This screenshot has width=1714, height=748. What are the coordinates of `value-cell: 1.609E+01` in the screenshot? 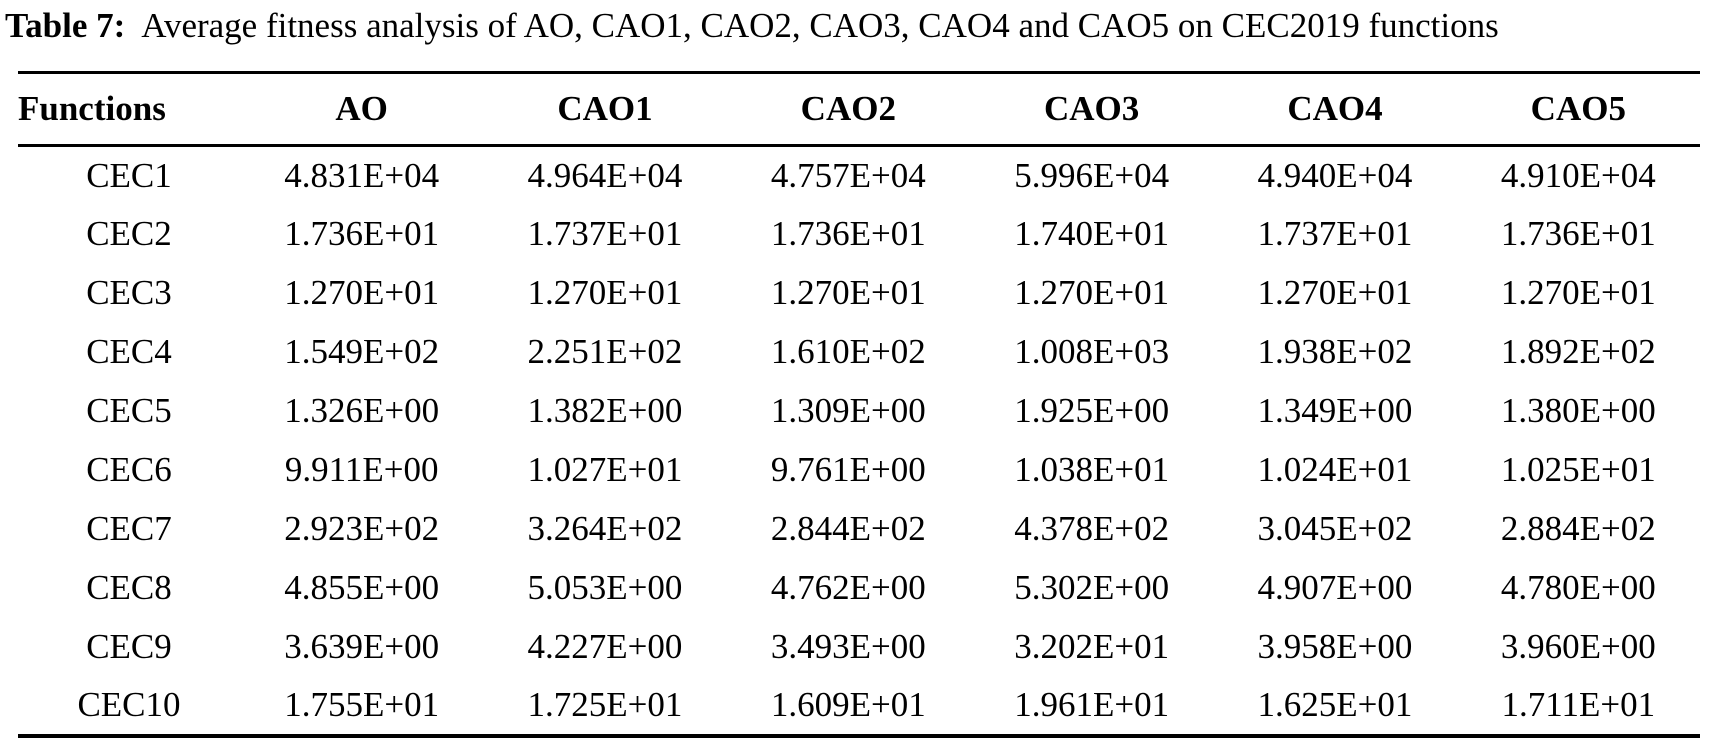 It's located at (848, 704).